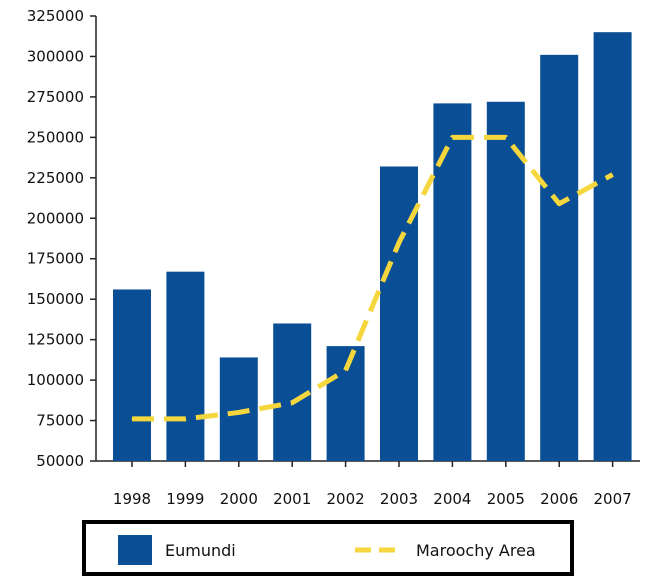  I want to click on y-tick-label: 250000, so click(55, 137).